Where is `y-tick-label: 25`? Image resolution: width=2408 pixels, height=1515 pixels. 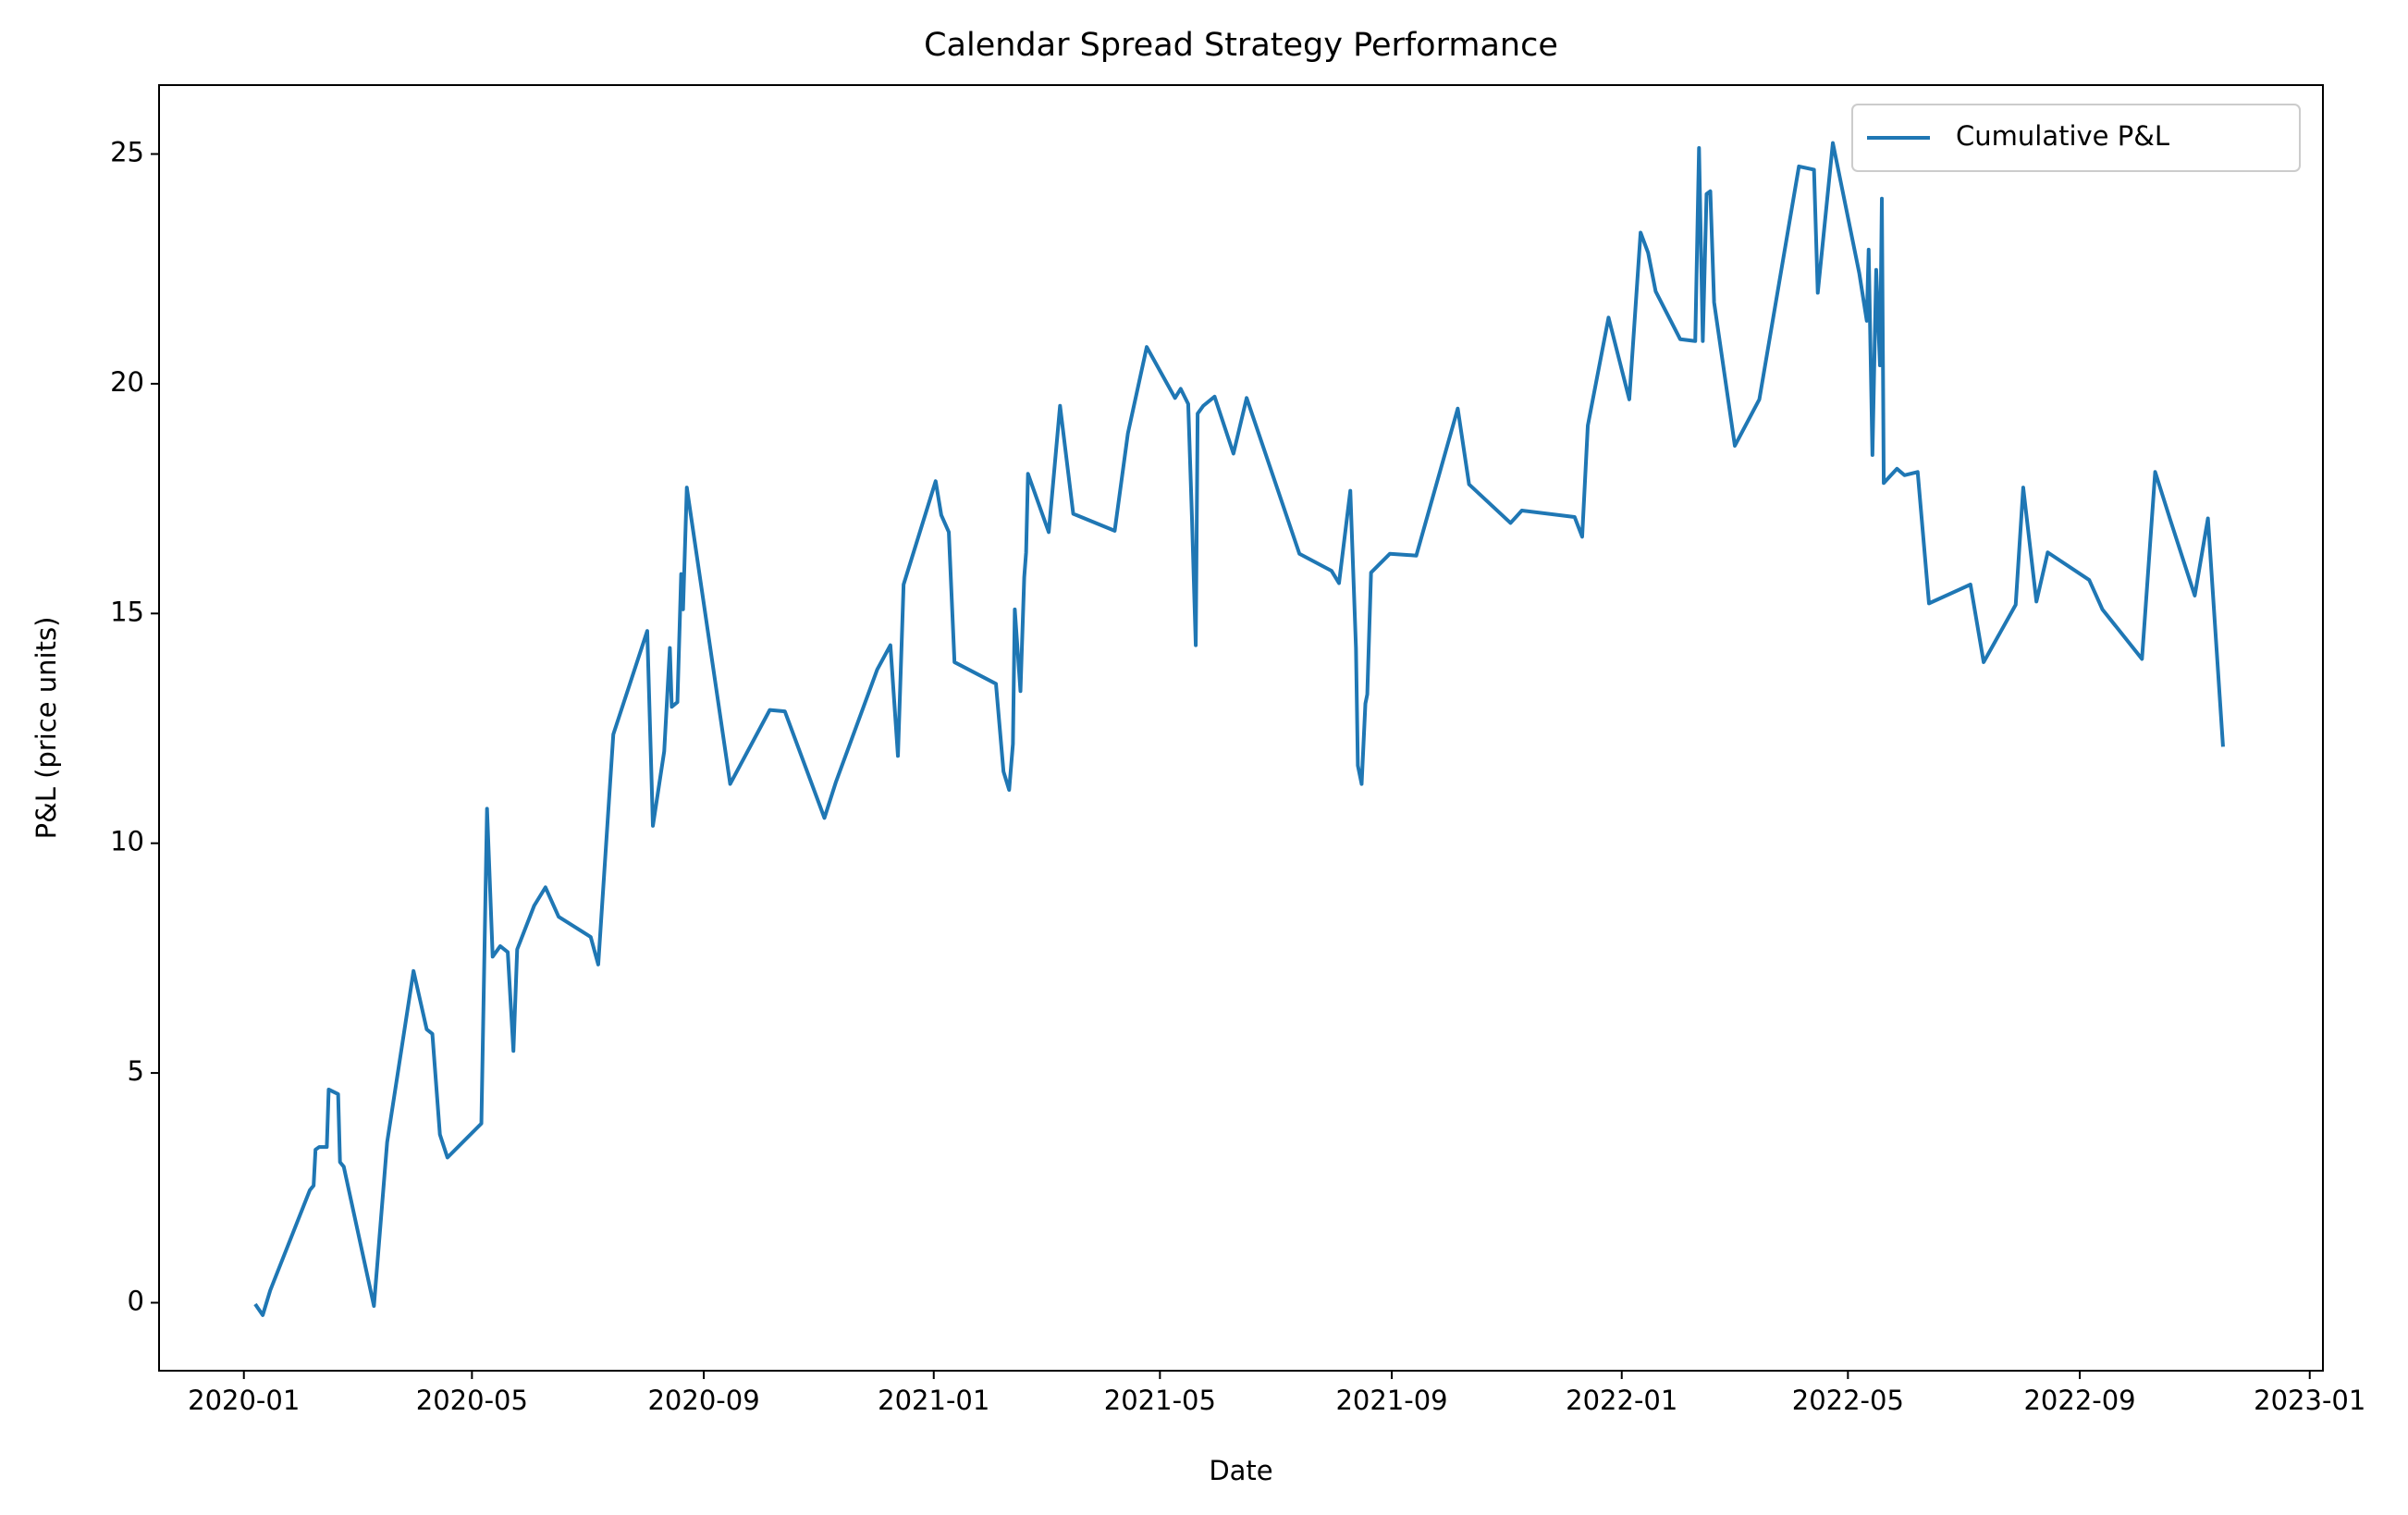
y-tick-label: 25 is located at coordinates (127, 153).